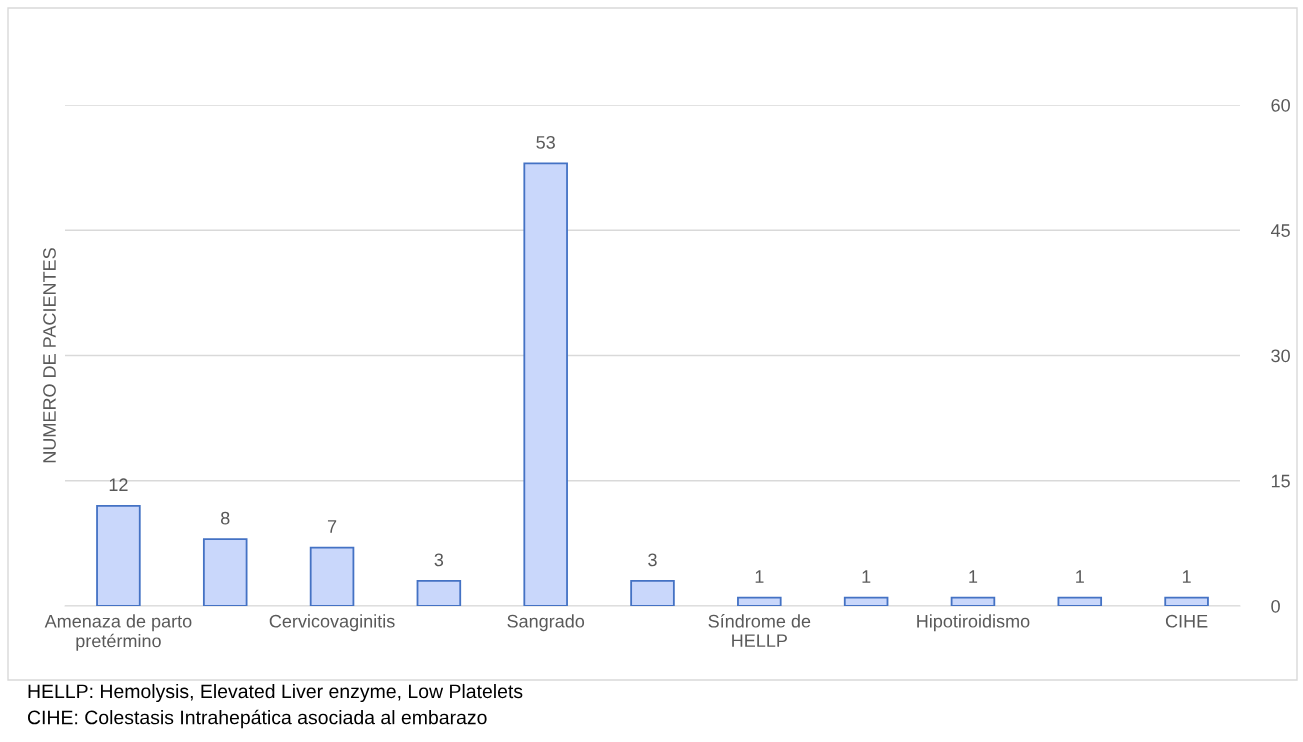 Image resolution: width=1303 pixels, height=742 pixels. What do you see at coordinates (1280, 230) in the screenshot?
I see `y-tick-label: 45` at bounding box center [1280, 230].